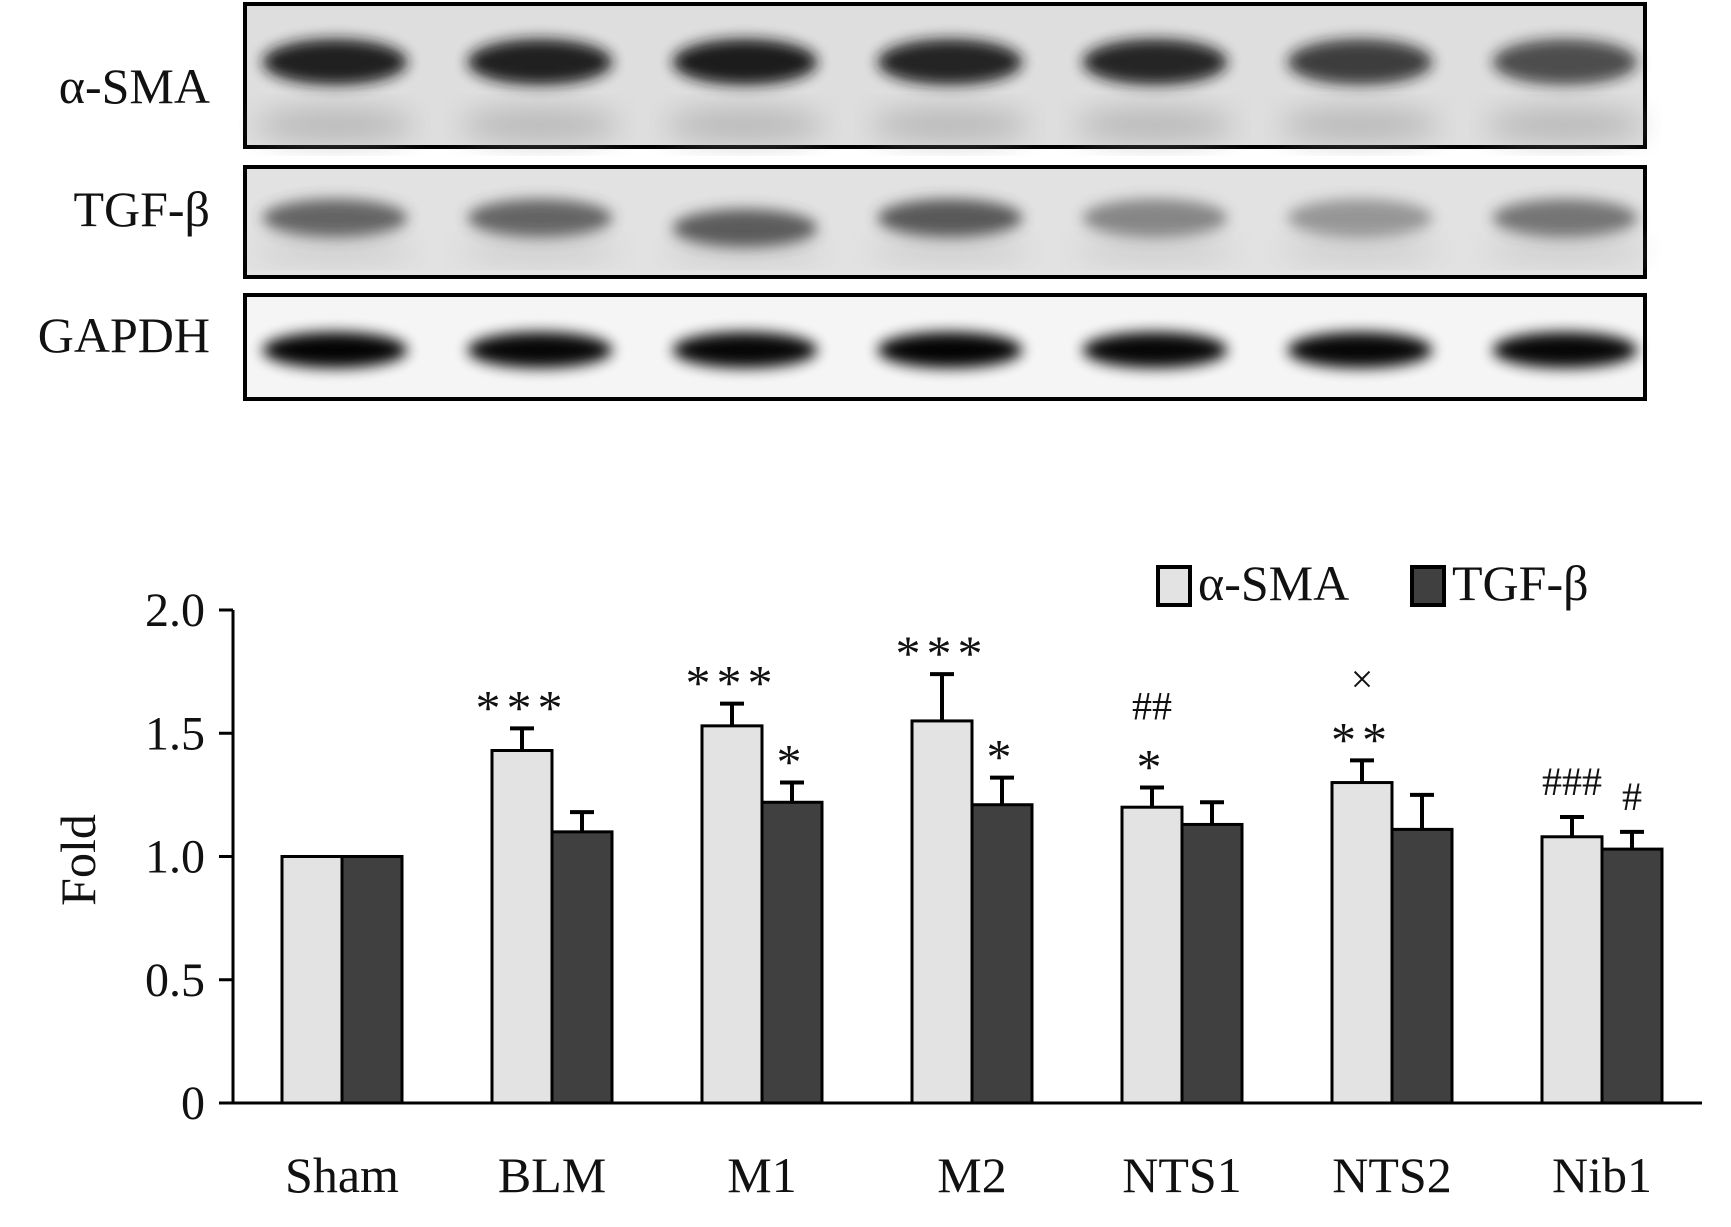 The height and width of the screenshot is (1227, 1731). Describe the element at coordinates (1372, 583) in the screenshot. I see `legend: α-SMA TGF-β` at that location.